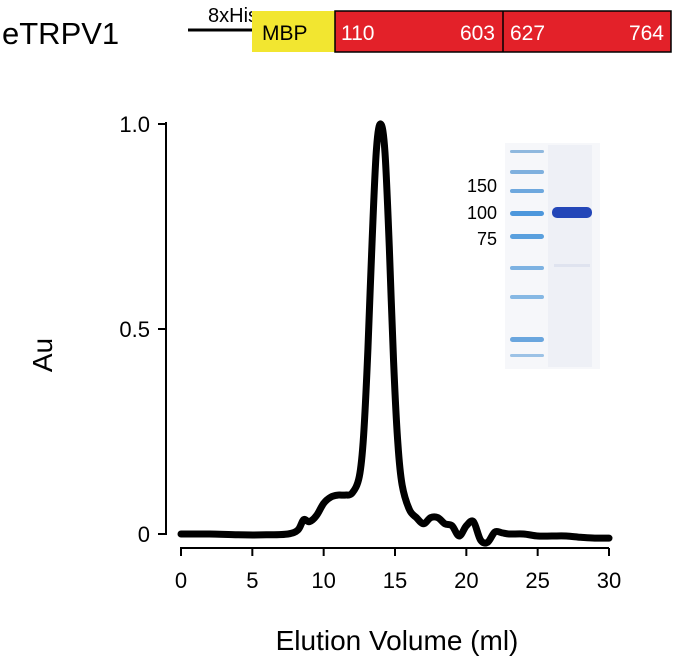  What do you see at coordinates (482, 213) in the screenshot?
I see `marker-100-label: 100` at bounding box center [482, 213].